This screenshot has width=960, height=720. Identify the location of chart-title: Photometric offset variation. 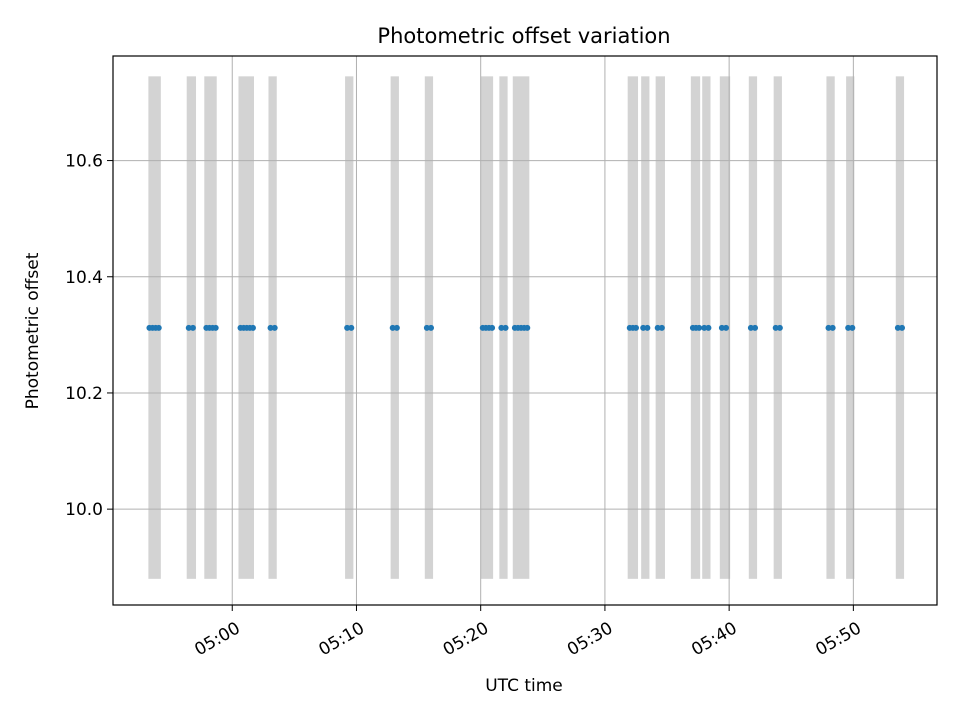
(523, 36).